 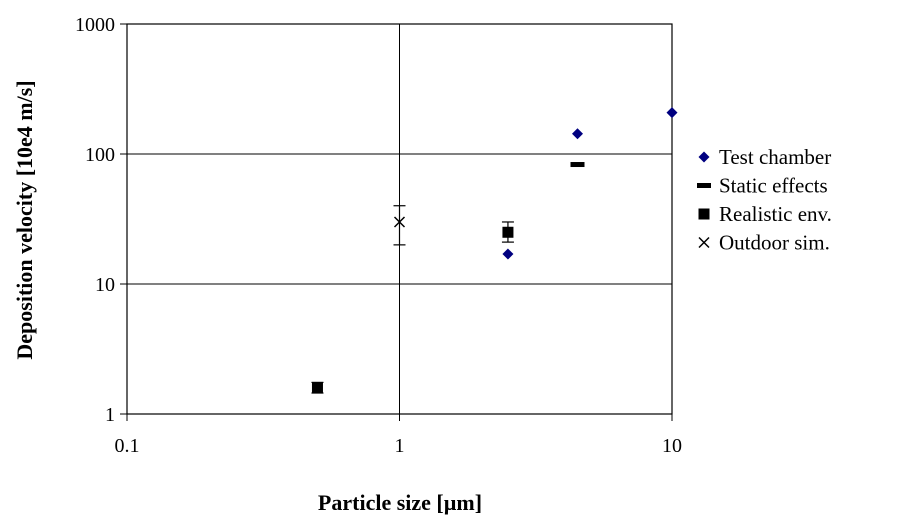 What do you see at coordinates (105, 285) in the screenshot?
I see `y-tick-label: 10` at bounding box center [105, 285].